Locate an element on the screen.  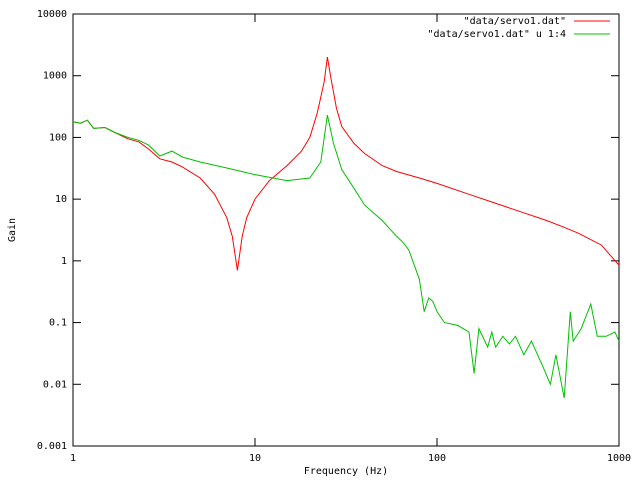
y-tick-label: 1000 is located at coordinates (55, 76).